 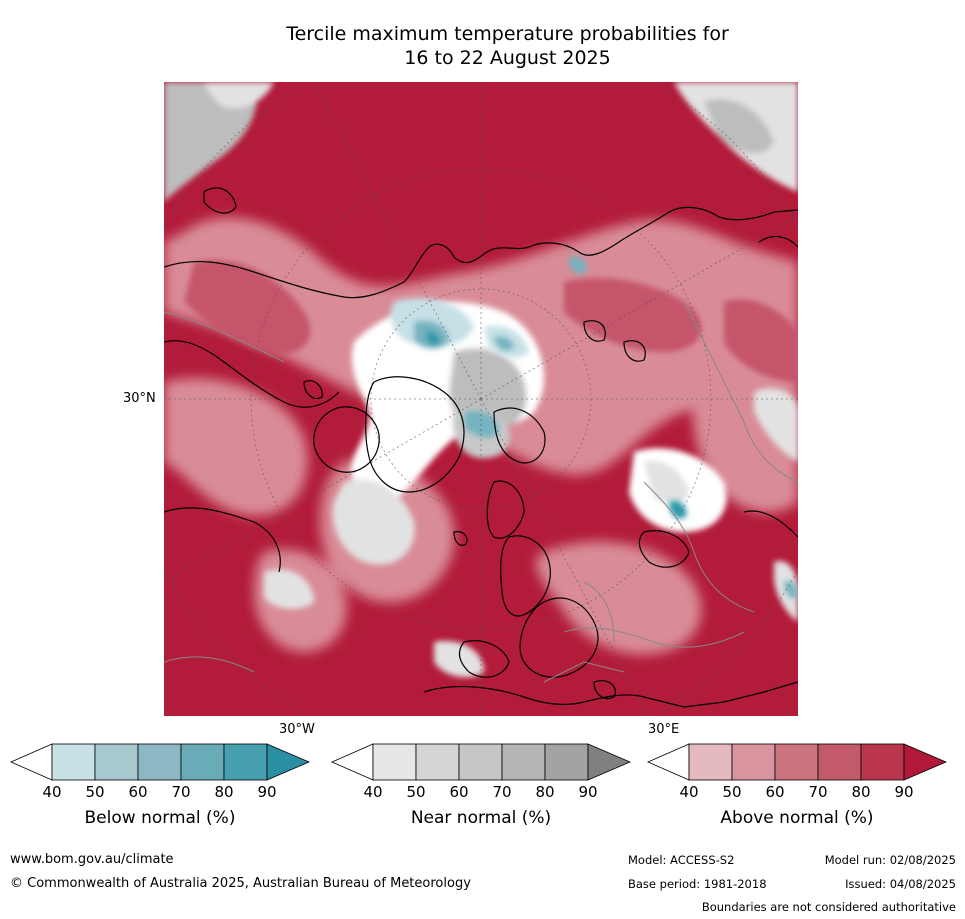 What do you see at coordinates (160, 818) in the screenshot?
I see `below-normal-label: Below normal (%)` at bounding box center [160, 818].